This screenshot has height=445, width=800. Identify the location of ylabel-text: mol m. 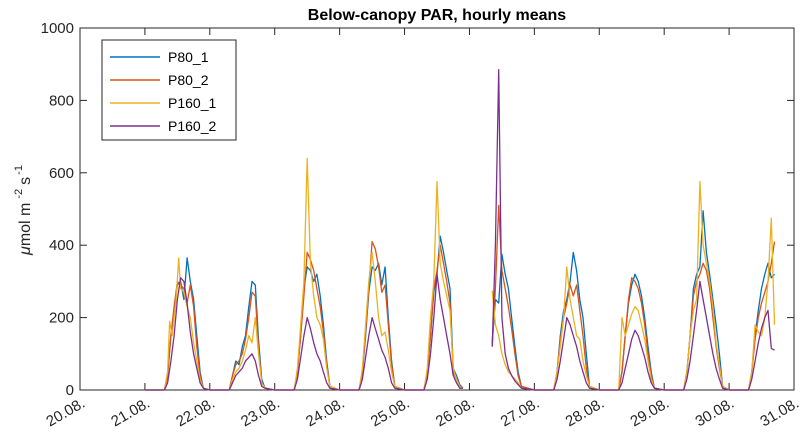
(25, 225).